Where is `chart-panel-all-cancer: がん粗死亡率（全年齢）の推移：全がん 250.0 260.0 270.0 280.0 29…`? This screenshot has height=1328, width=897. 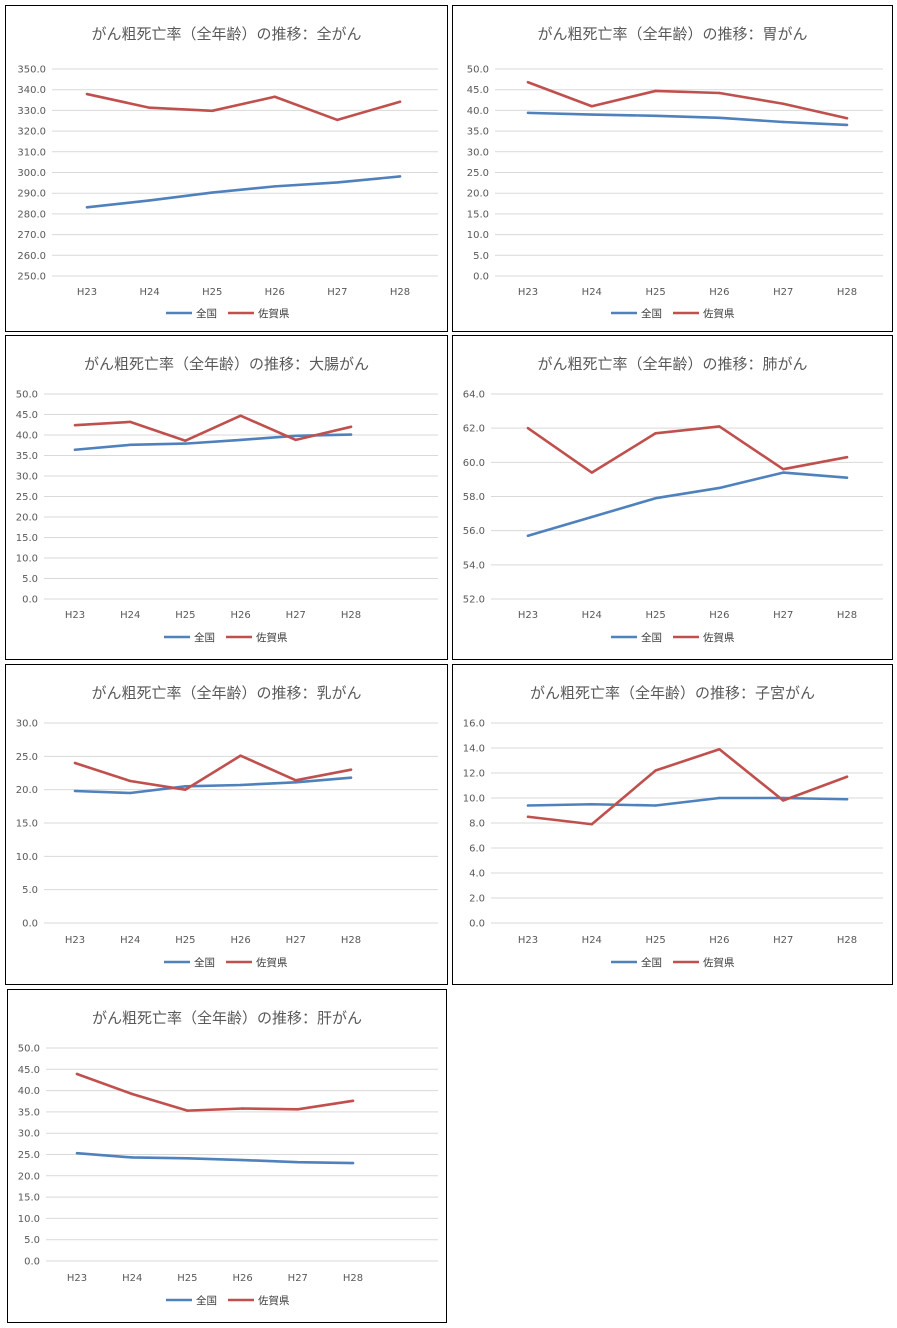
chart-panel-all-cancer: がん粗死亡率（全年齢）の推移：全がん 250.0 260.0 270.0 280.0 29… is located at coordinates (226, 168).